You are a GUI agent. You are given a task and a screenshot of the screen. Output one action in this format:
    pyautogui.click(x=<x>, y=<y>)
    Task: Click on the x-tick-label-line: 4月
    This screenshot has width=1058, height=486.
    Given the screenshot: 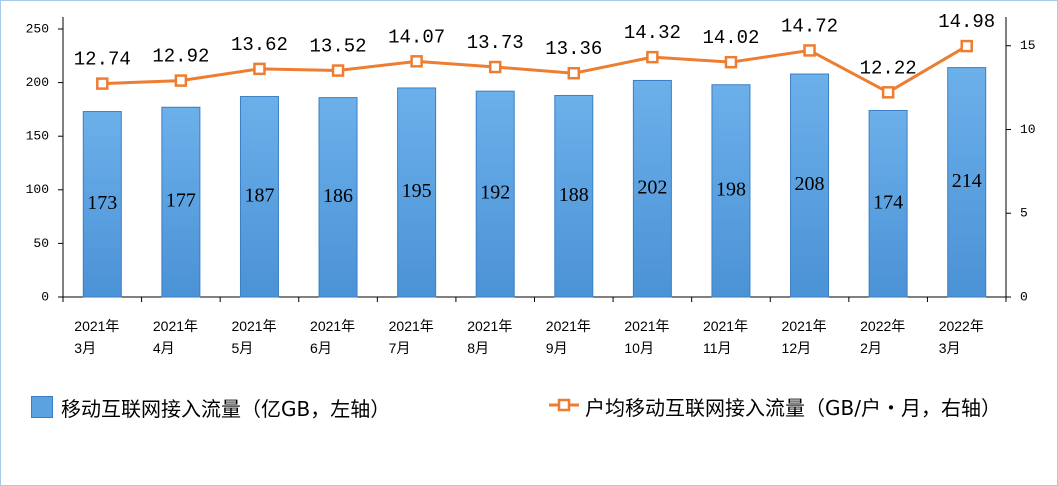 What is the action you would take?
    pyautogui.click(x=164, y=348)
    